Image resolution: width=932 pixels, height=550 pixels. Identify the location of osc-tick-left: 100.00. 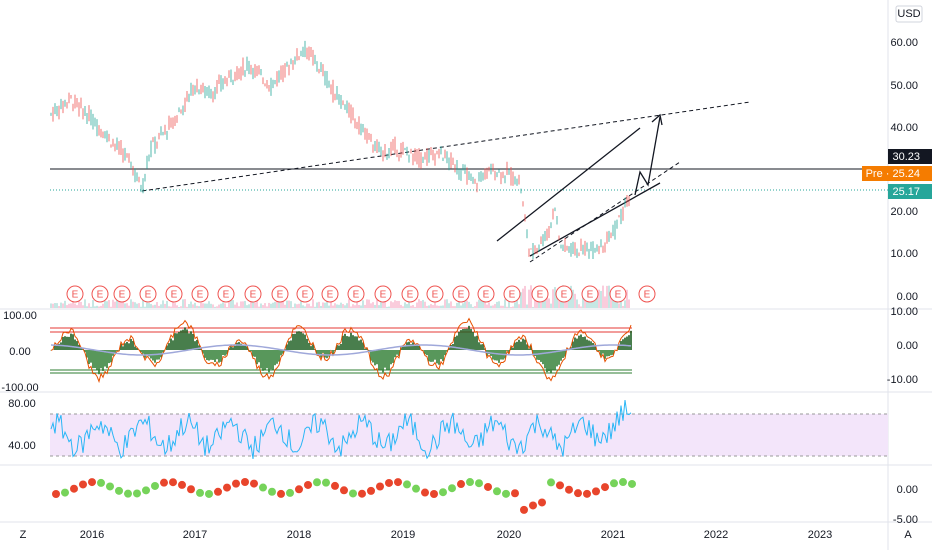
(20, 316).